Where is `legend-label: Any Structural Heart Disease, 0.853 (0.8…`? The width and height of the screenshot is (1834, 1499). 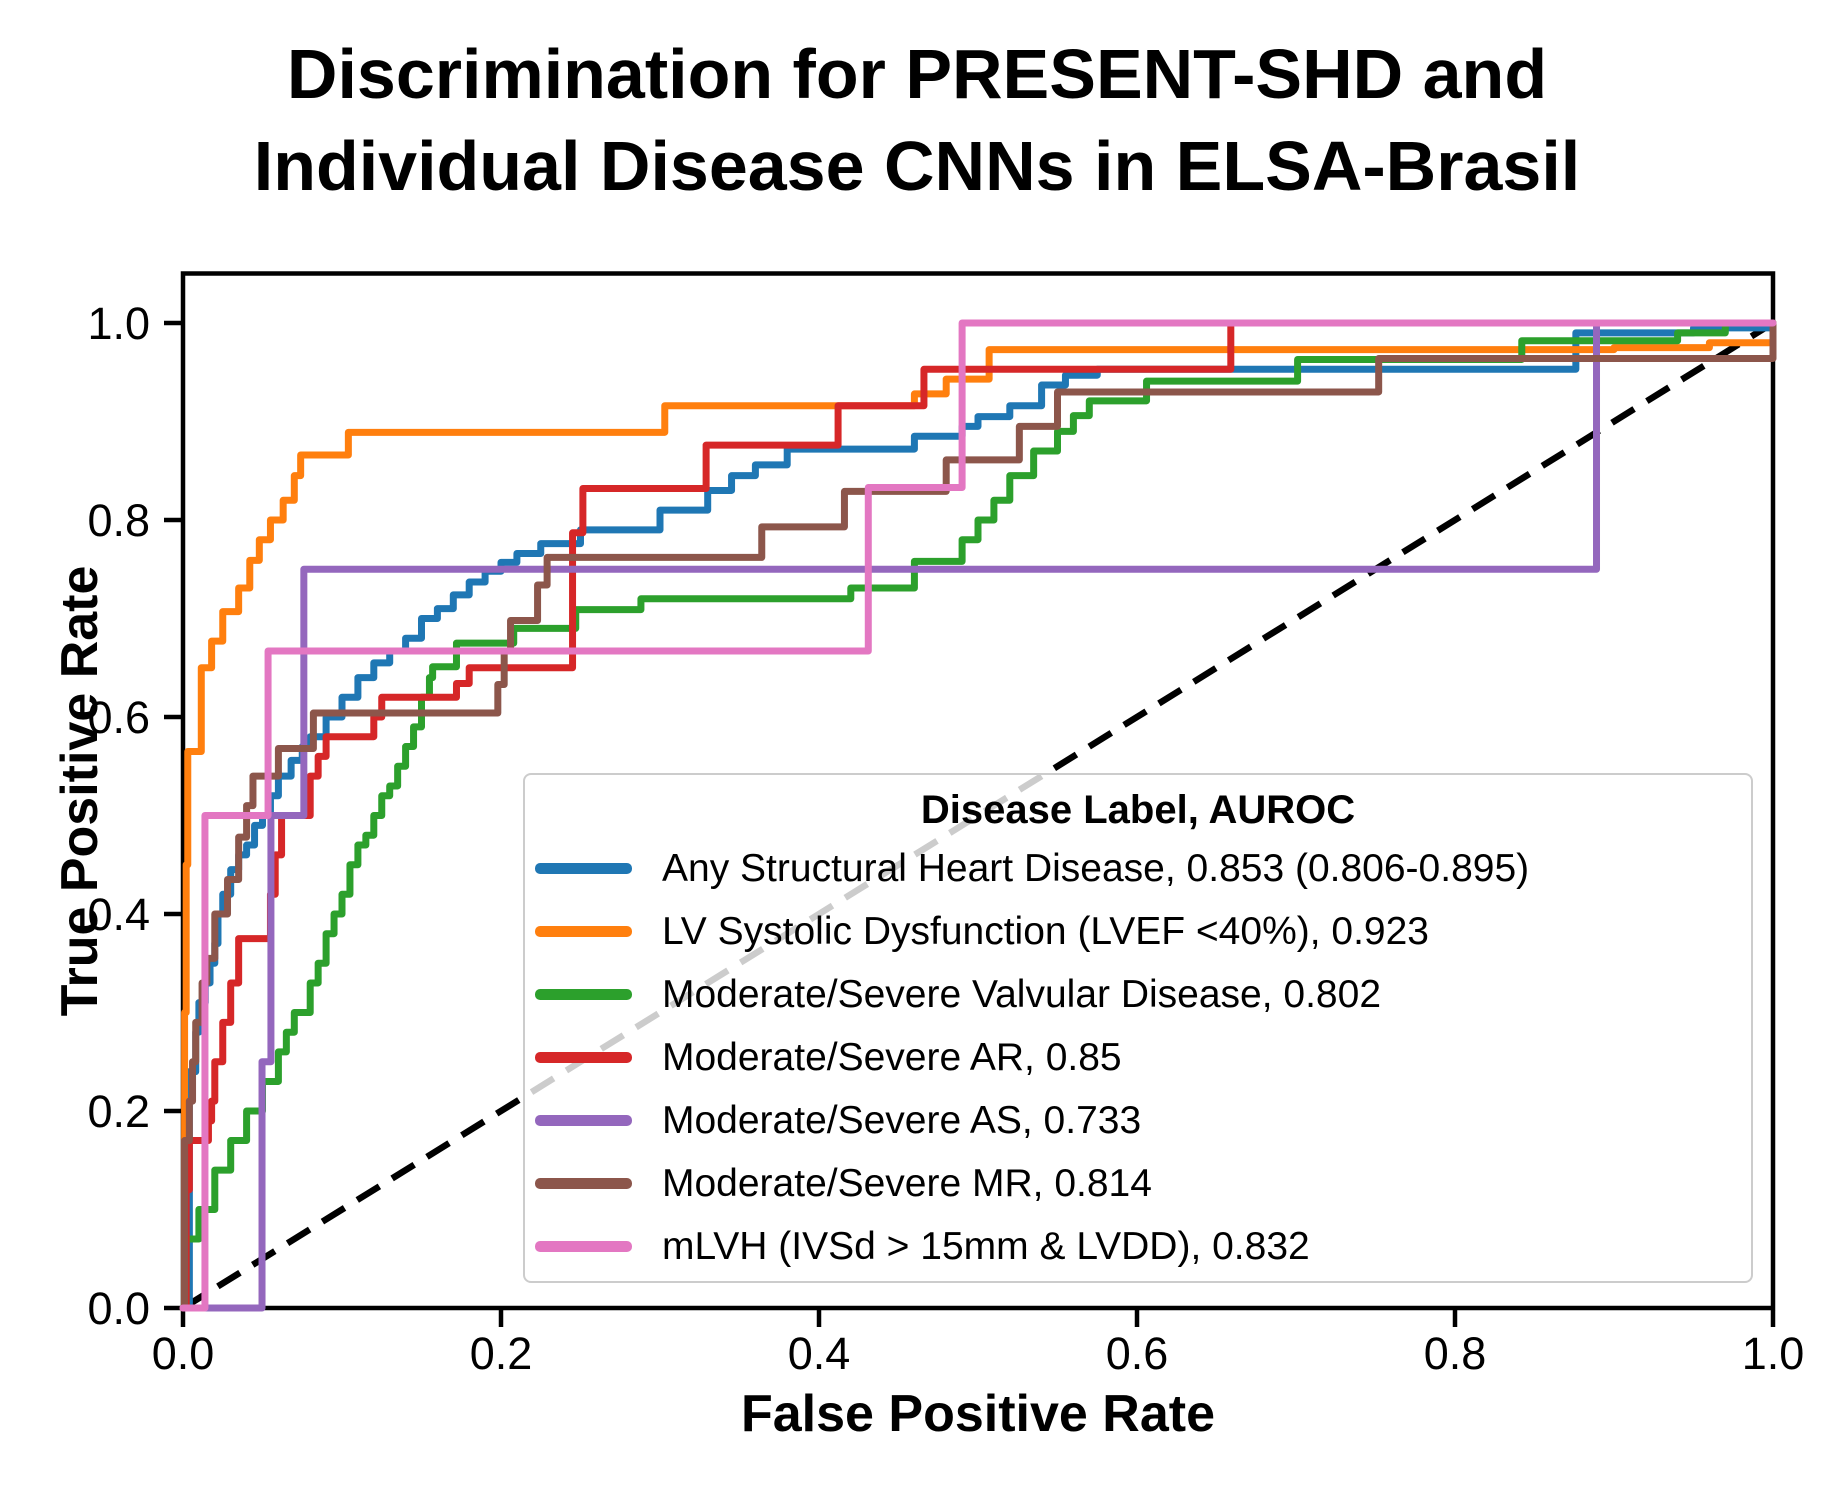 legend-label: Any Structural Heart Disease, 0.853 (0.8… is located at coordinates (1096, 868).